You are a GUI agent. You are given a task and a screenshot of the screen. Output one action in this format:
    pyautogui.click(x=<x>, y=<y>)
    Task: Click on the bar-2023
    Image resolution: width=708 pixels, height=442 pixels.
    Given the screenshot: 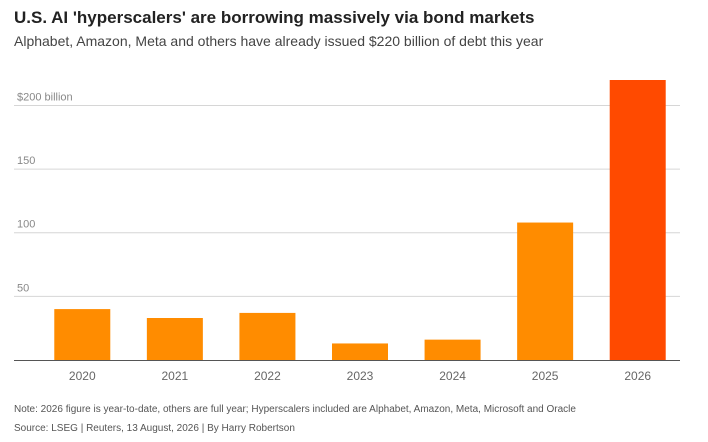 What is the action you would take?
    pyautogui.click(x=360, y=351)
    